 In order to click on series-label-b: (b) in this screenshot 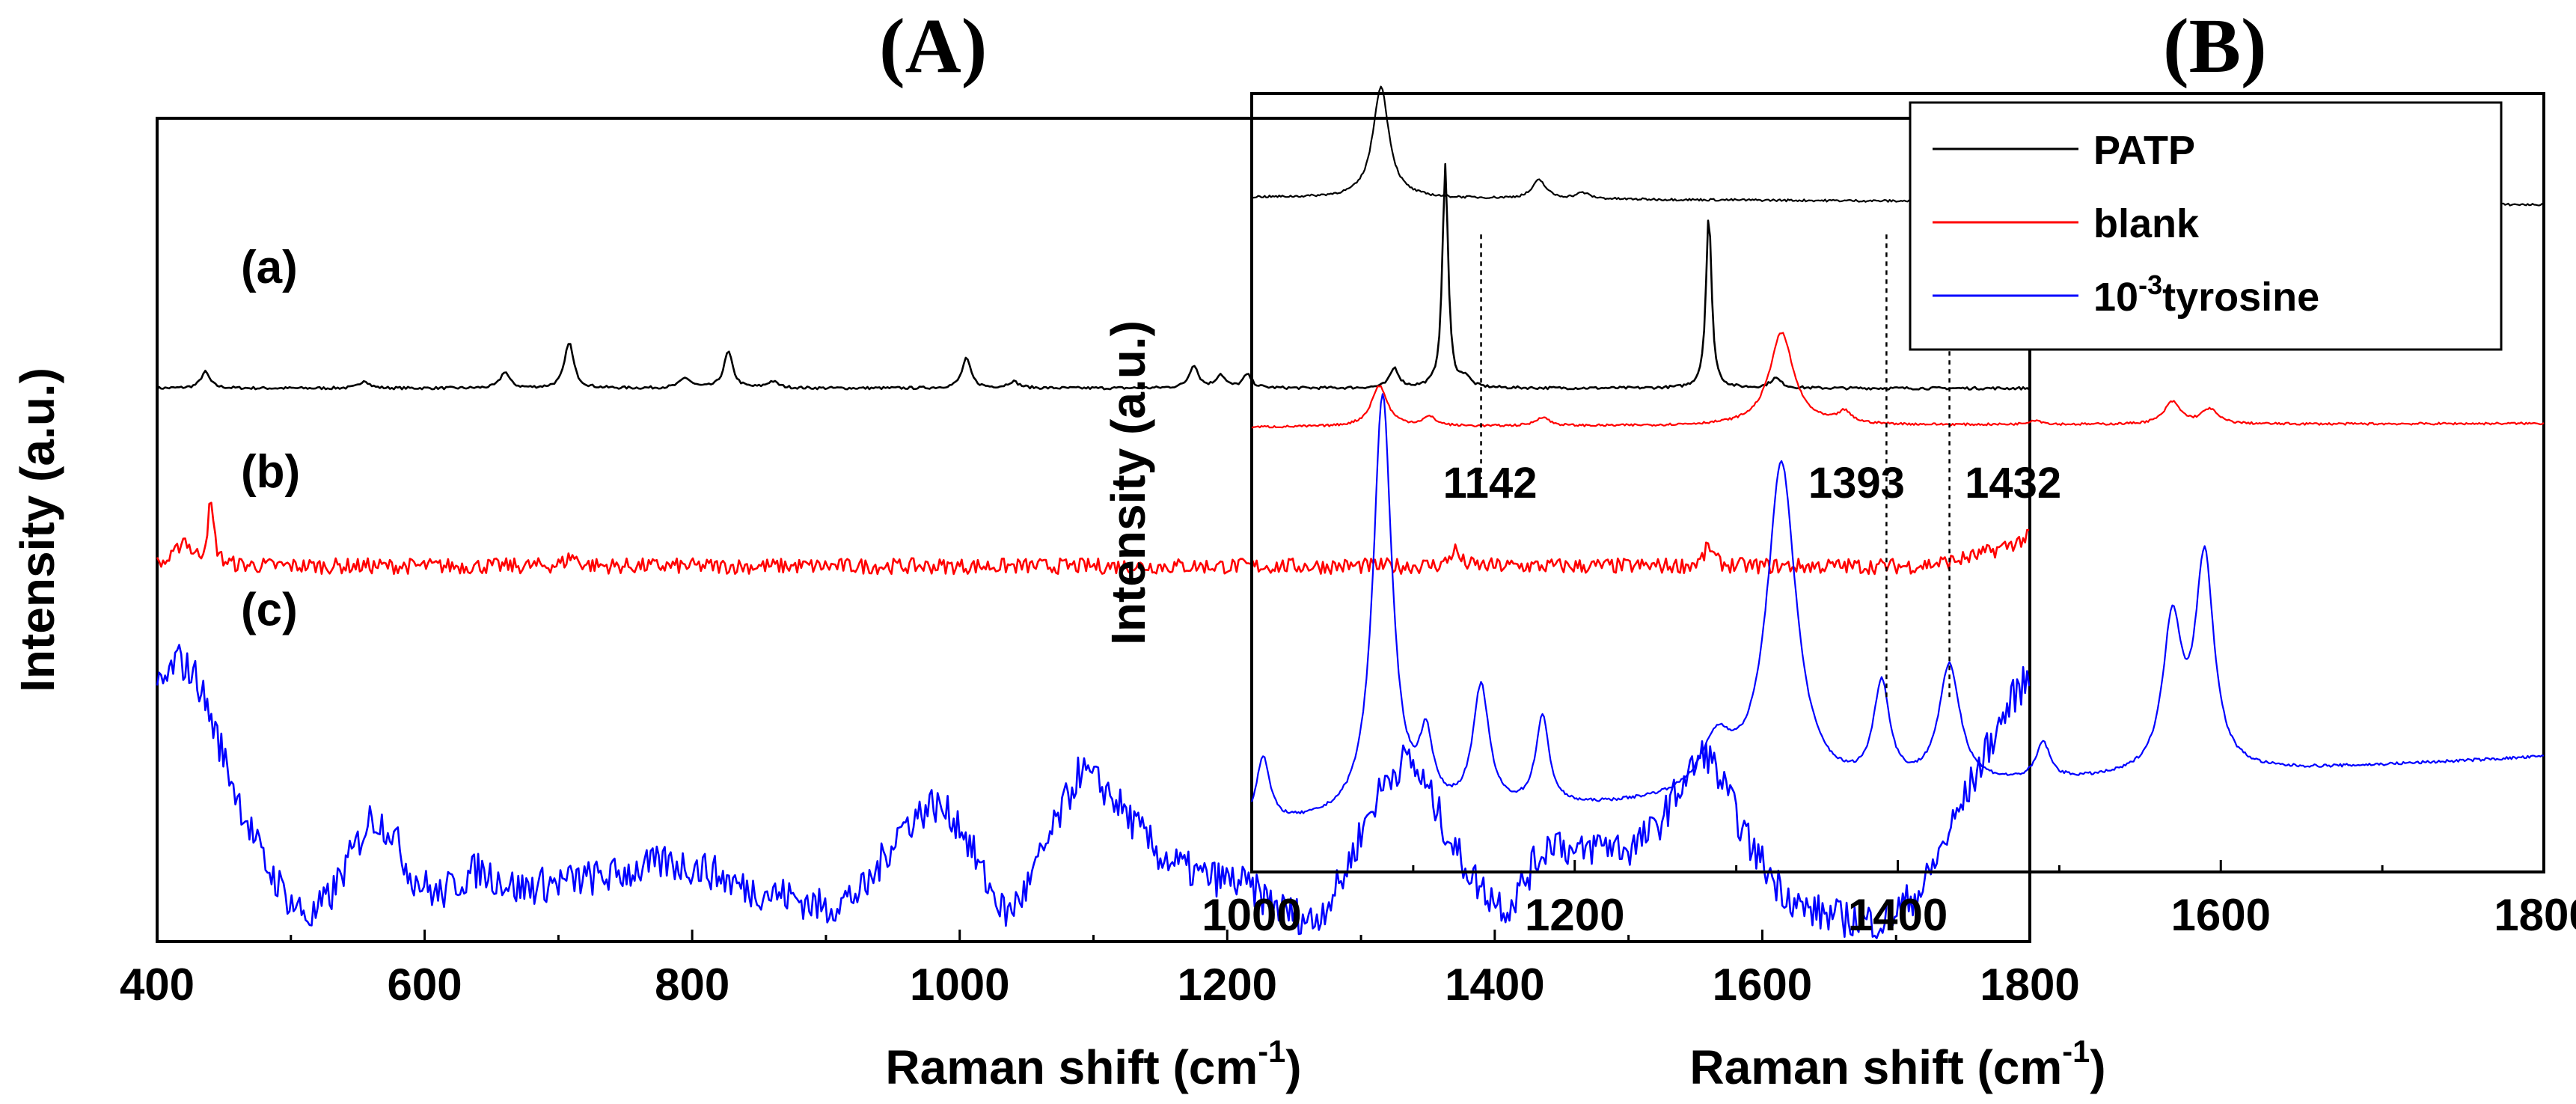, I will do `click(270, 472)`.